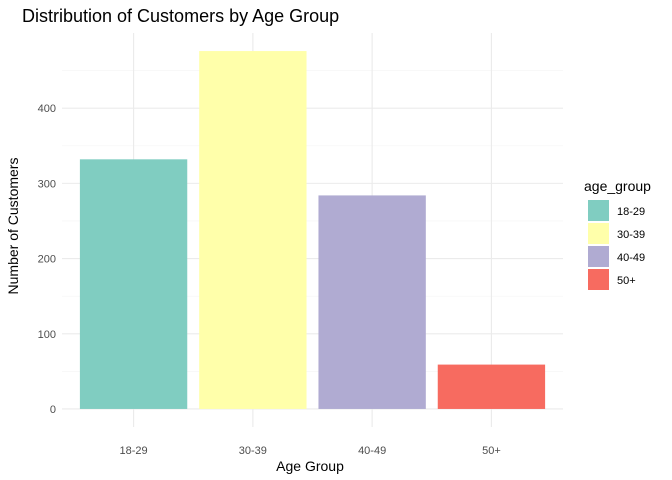 The height and width of the screenshot is (480, 672). I want to click on legend-label-30-39: 30-39, so click(631, 235).